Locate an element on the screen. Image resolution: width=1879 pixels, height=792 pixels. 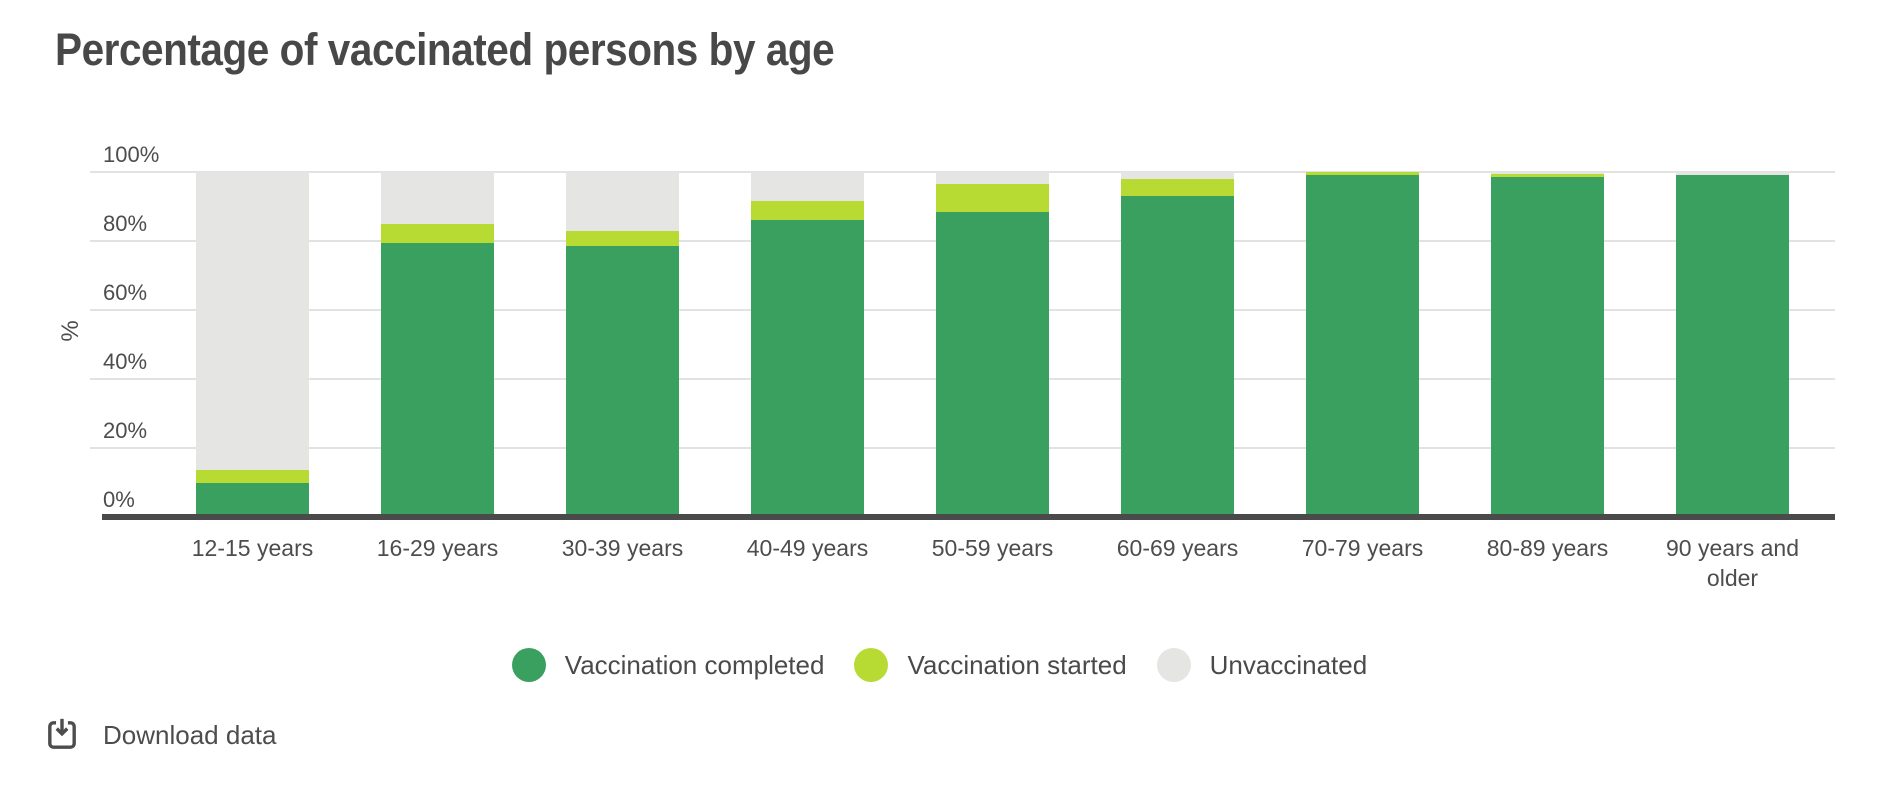
download-data-button: Download data is located at coordinates (160, 735).